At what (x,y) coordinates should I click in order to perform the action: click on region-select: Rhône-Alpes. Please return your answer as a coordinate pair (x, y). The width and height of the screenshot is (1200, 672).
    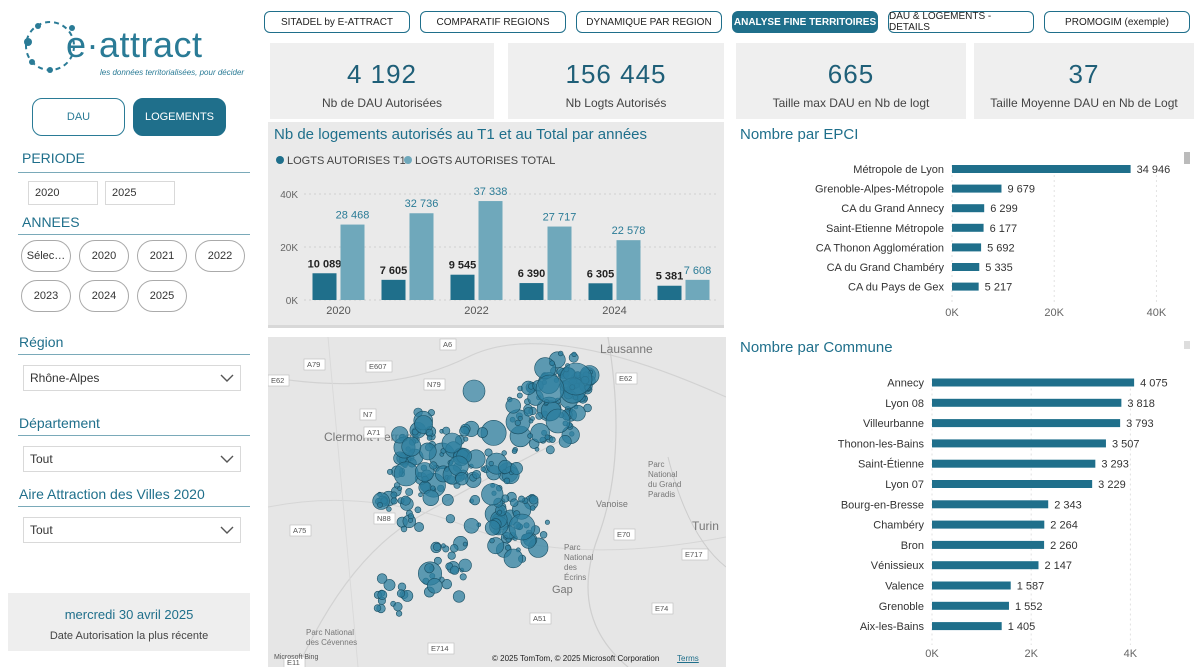
    Looking at the image, I should click on (132, 378).